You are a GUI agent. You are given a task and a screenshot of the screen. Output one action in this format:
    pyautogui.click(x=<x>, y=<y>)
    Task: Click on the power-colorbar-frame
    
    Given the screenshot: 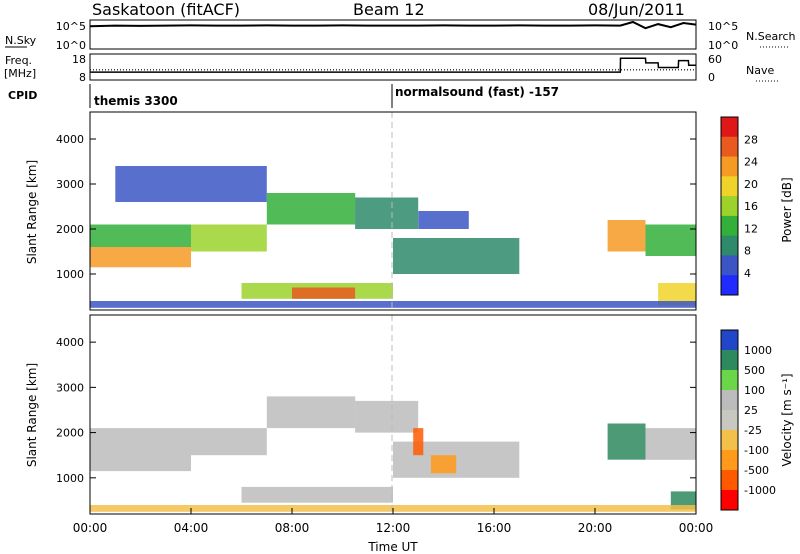 What is the action you would take?
    pyautogui.click(x=729, y=206)
    